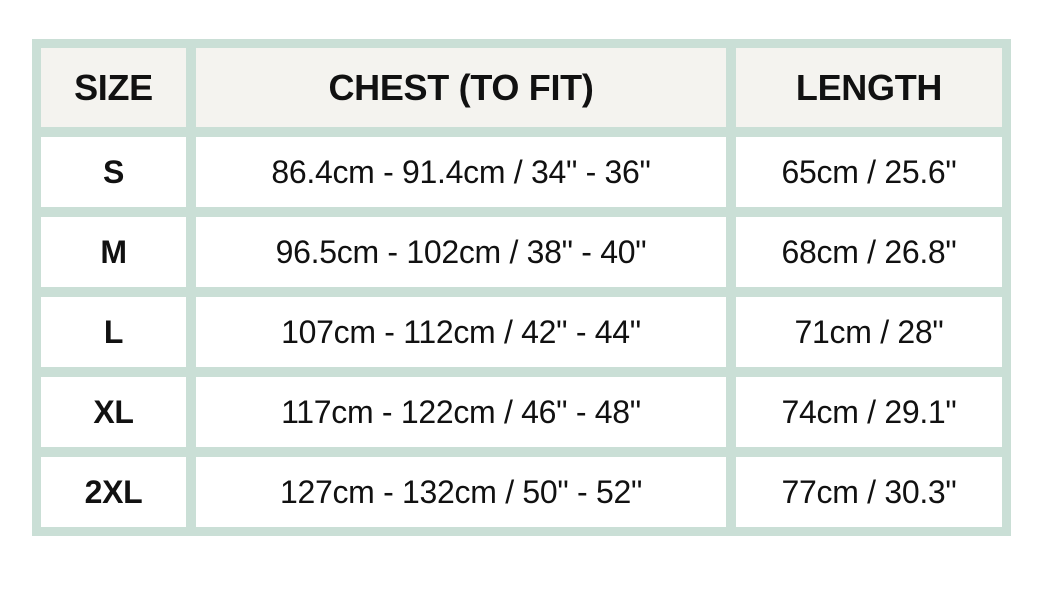 The image size is (1040, 596). I want to click on chest-cell: 86.4cm - 91.4cm / 34" - 36", so click(461, 172).